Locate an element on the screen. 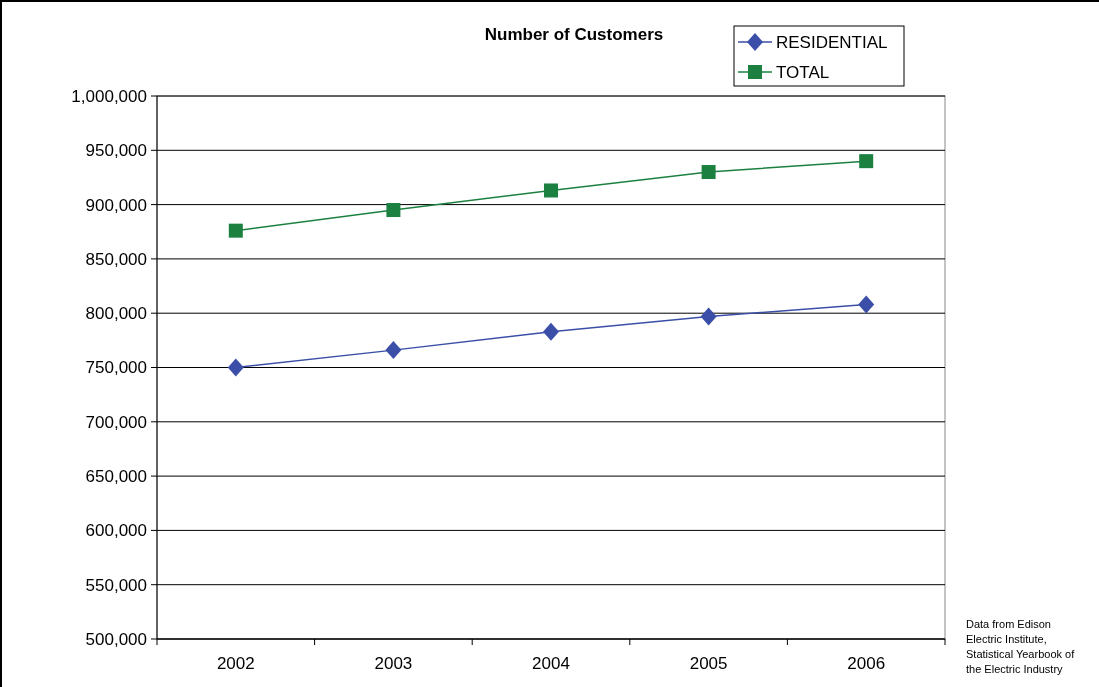  y-tick-label: 550,000 is located at coordinates (116, 585).